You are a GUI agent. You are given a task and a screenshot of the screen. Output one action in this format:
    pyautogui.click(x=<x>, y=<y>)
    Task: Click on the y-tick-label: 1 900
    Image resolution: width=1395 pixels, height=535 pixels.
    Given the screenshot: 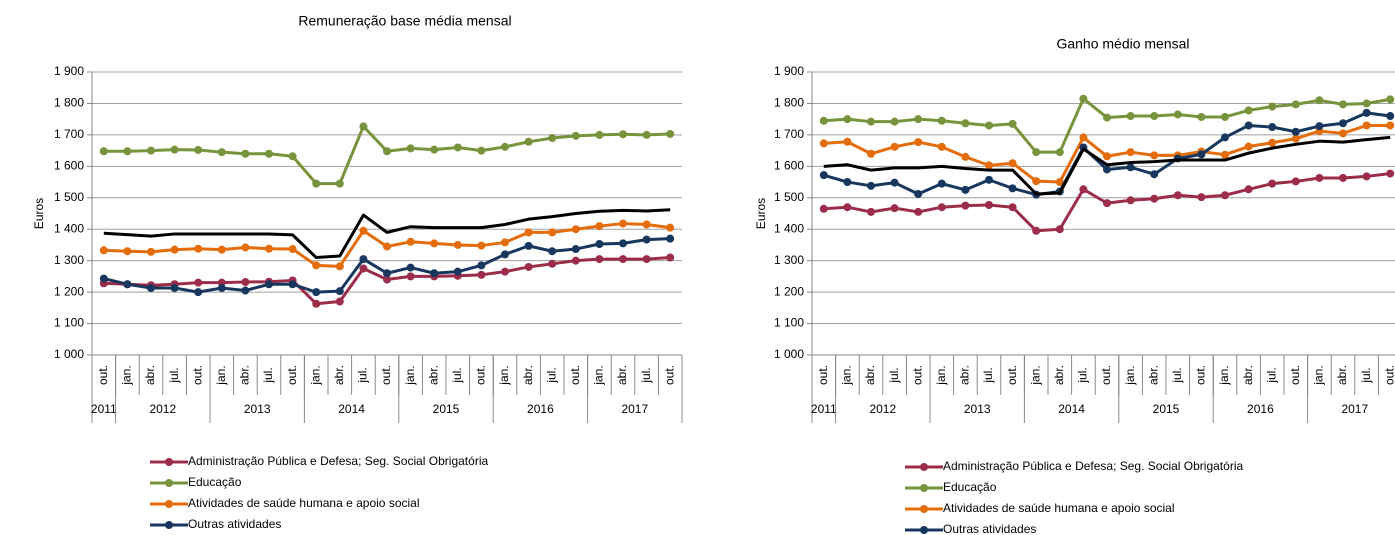 What is the action you would take?
    pyautogui.click(x=69, y=71)
    